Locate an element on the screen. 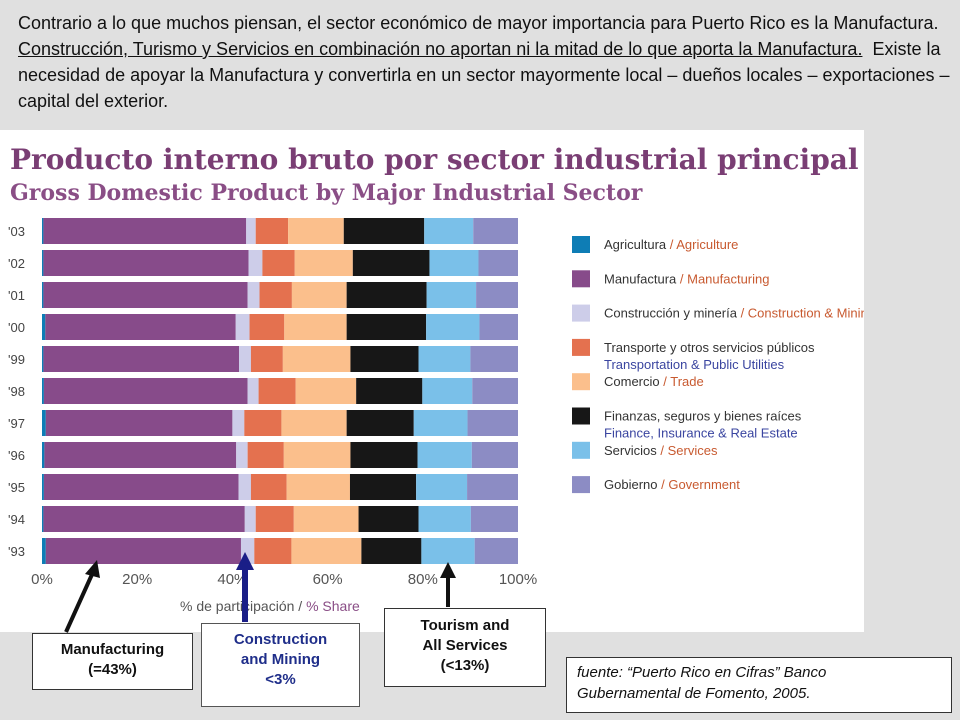 The height and width of the screenshot is (720, 960). bar-94-agriculture is located at coordinates (43, 519).